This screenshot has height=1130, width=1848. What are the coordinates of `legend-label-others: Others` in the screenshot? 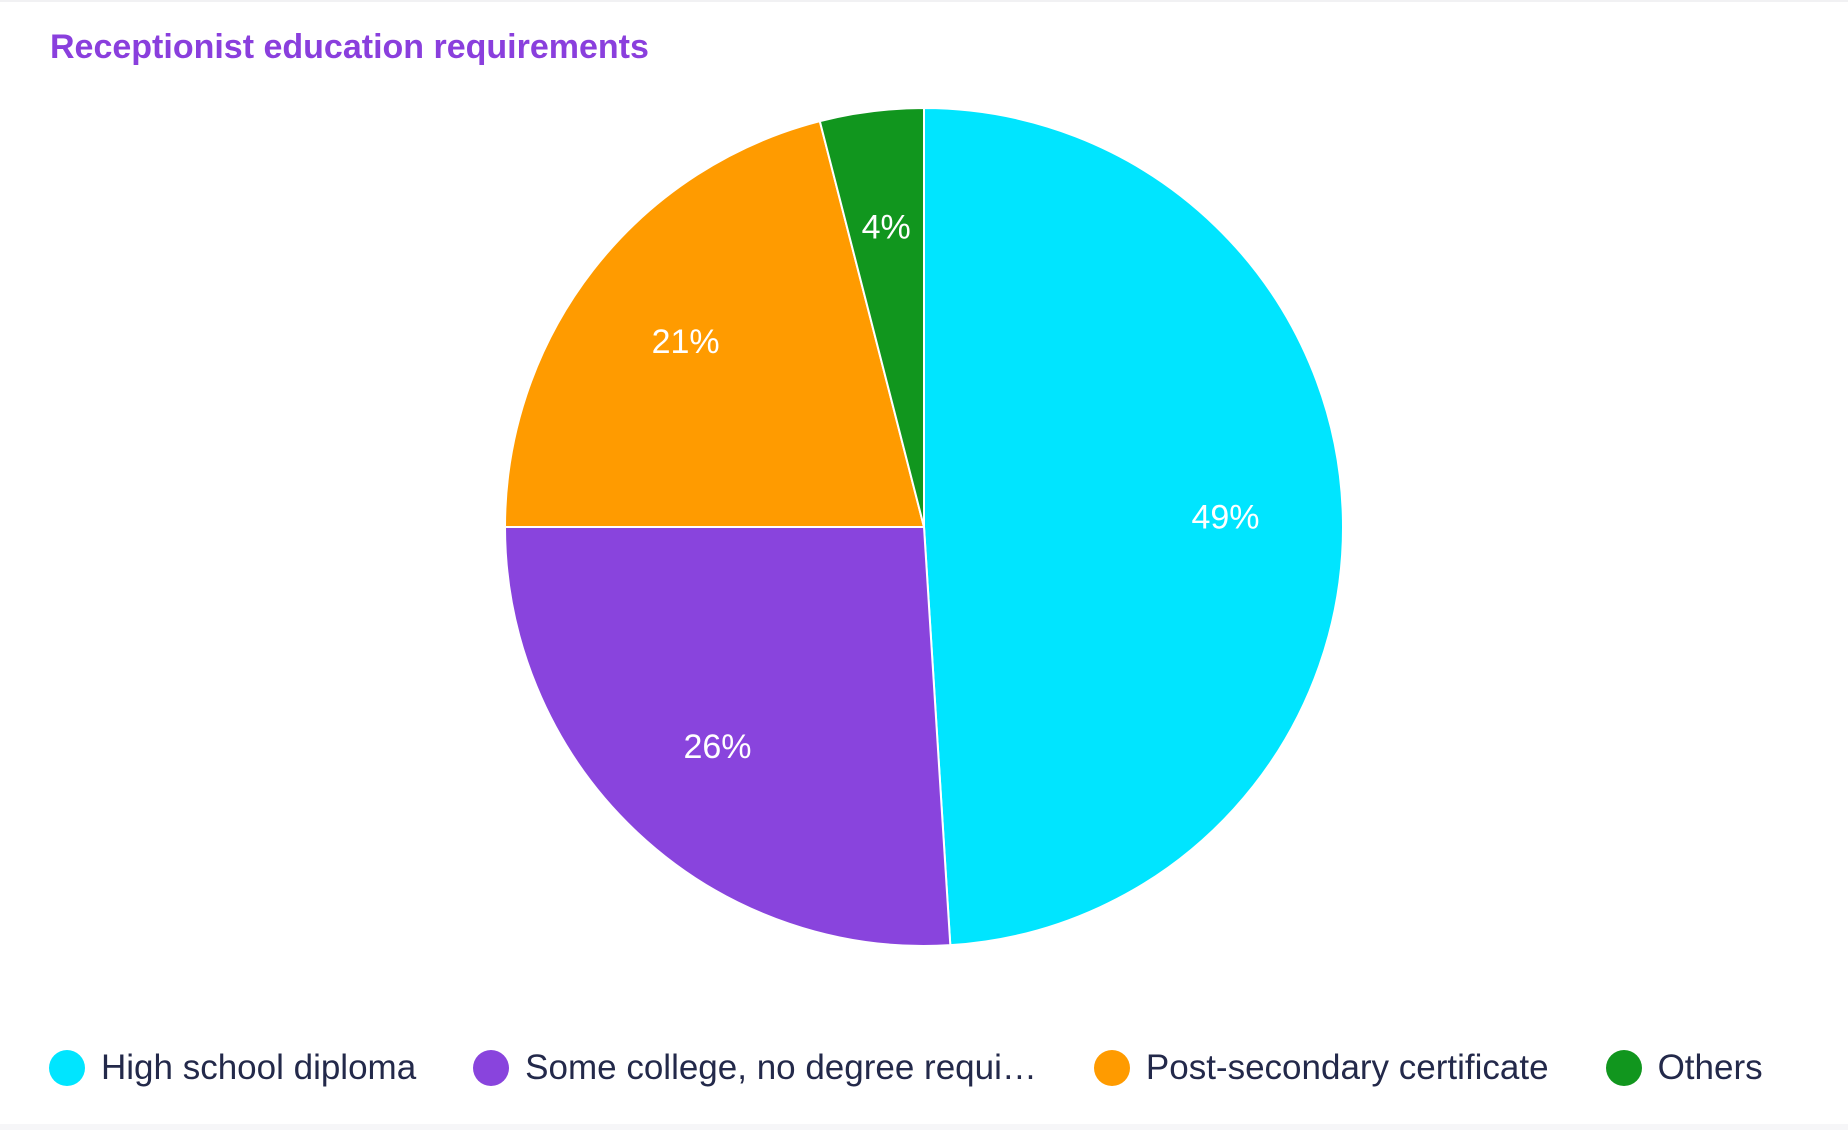 It's located at (1710, 1067).